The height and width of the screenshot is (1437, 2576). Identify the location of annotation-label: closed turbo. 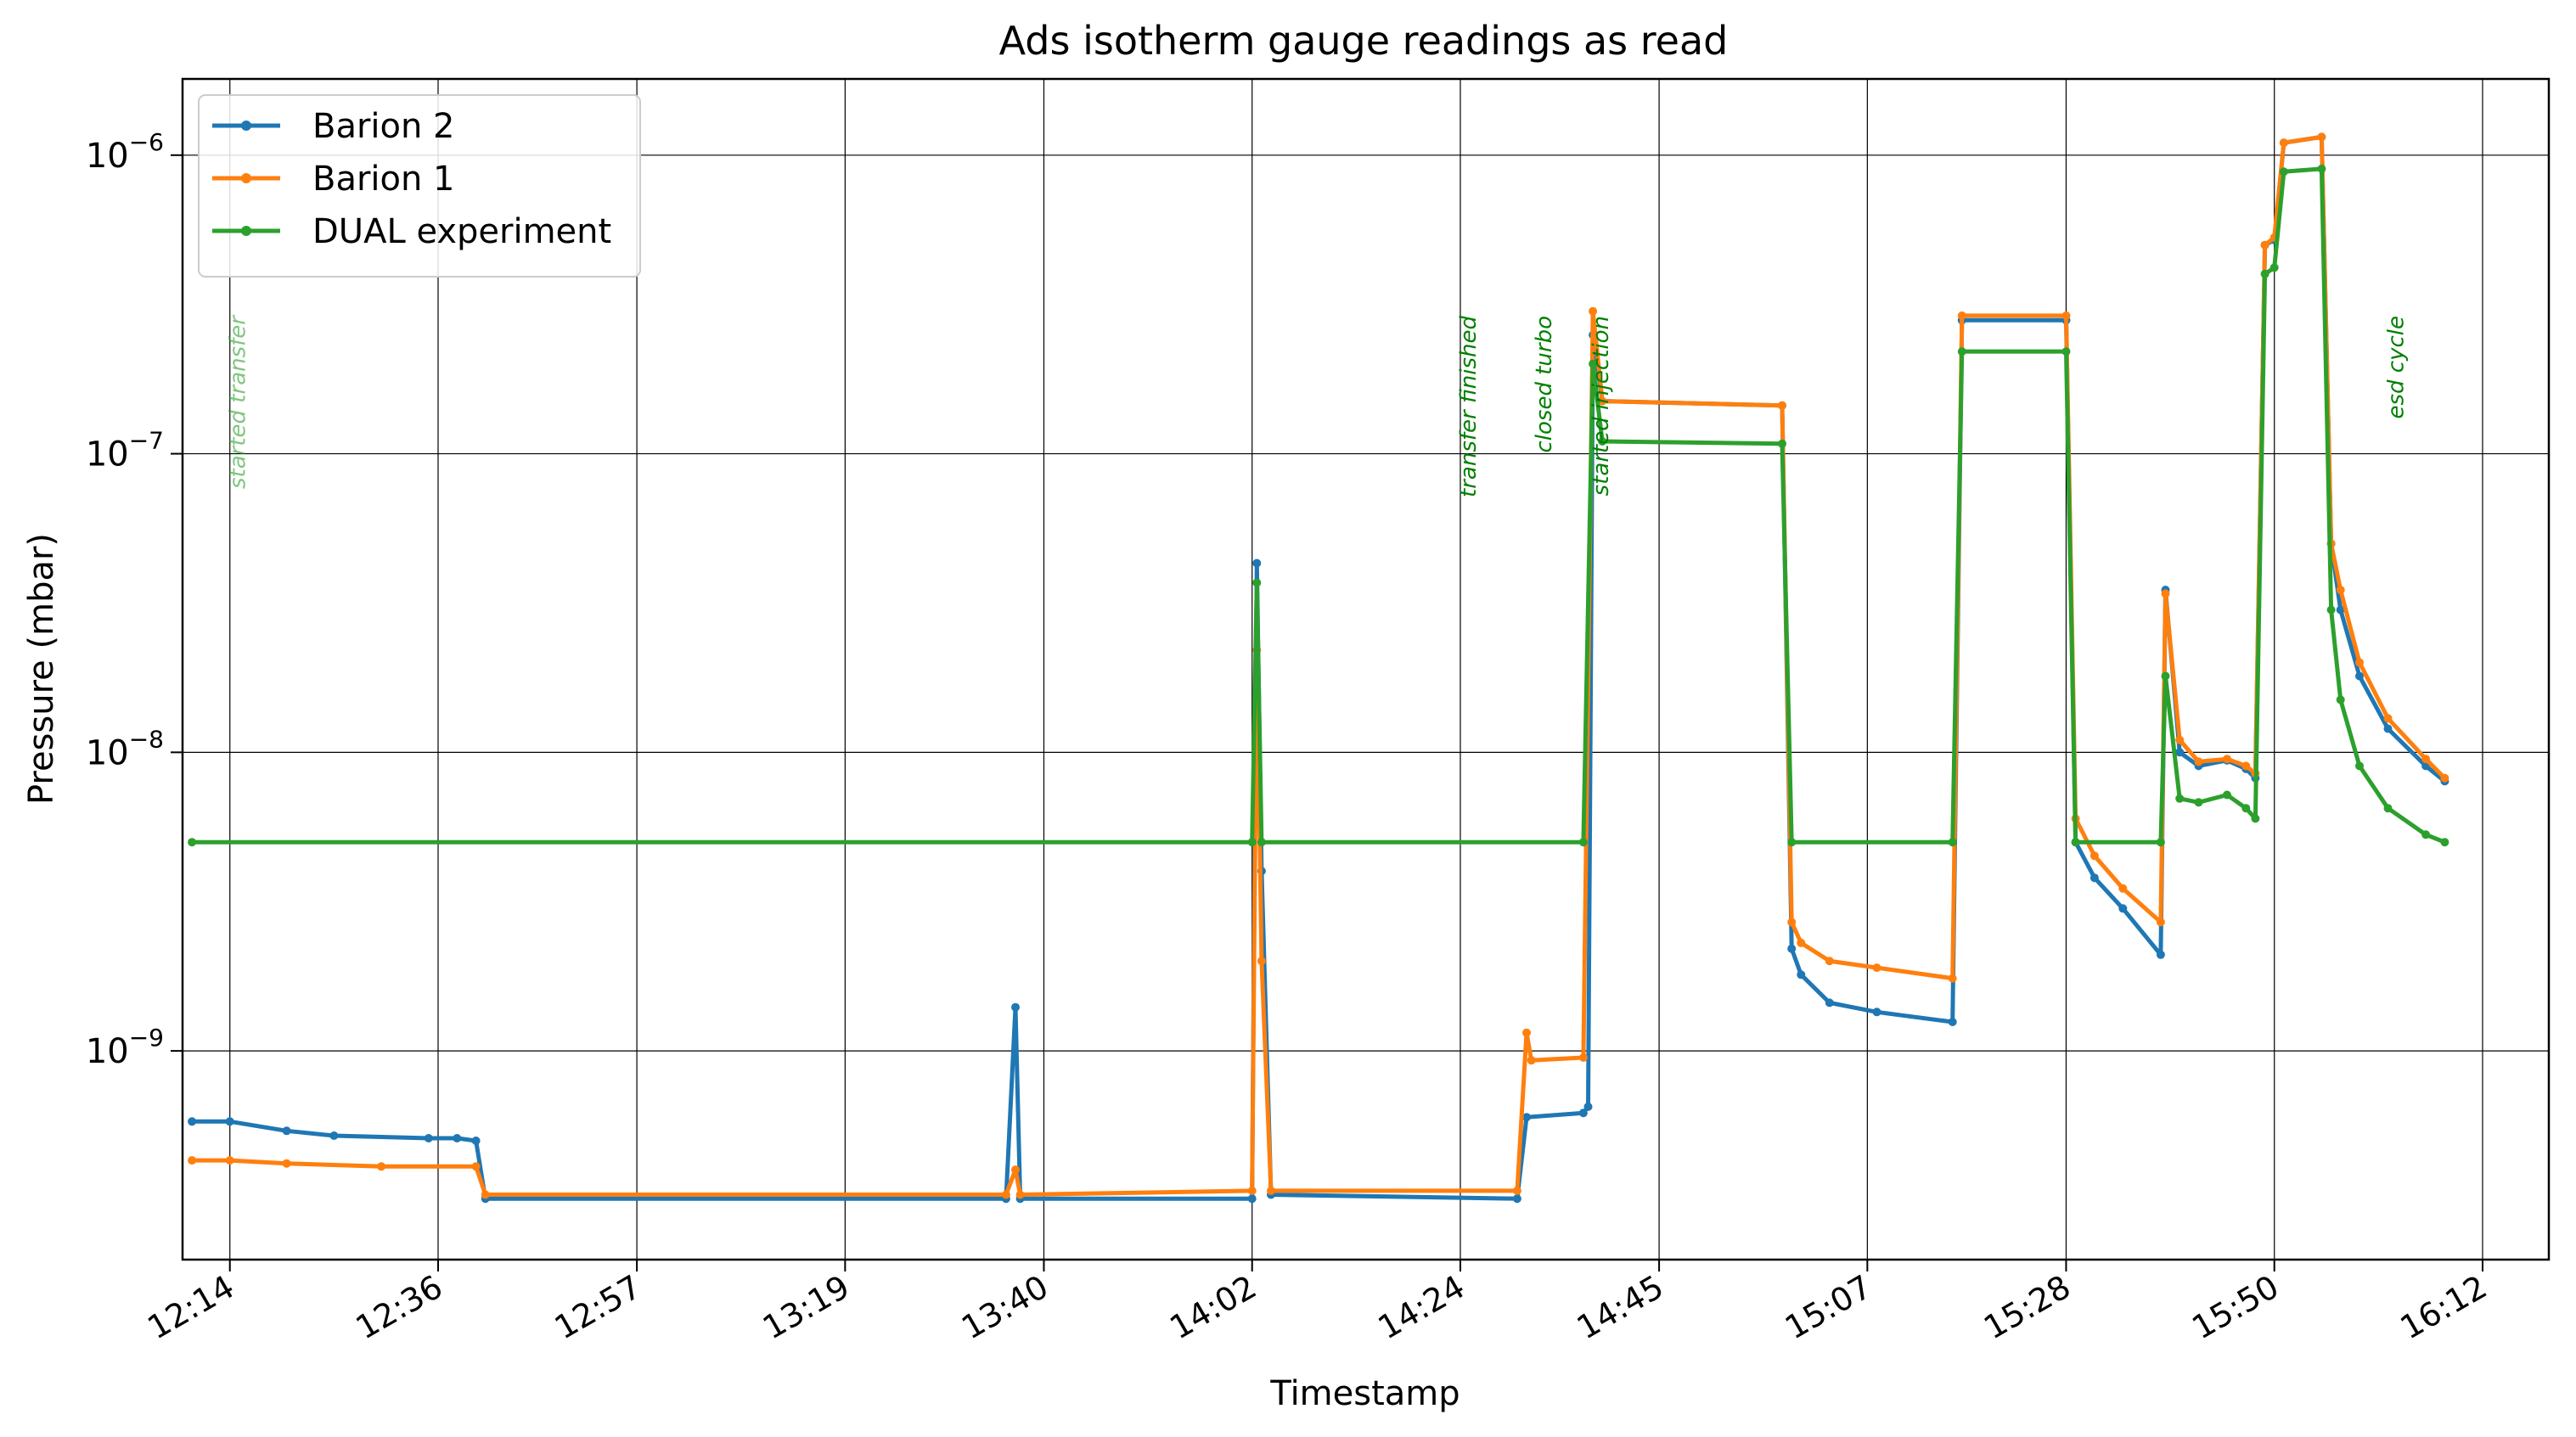
(1544, 384).